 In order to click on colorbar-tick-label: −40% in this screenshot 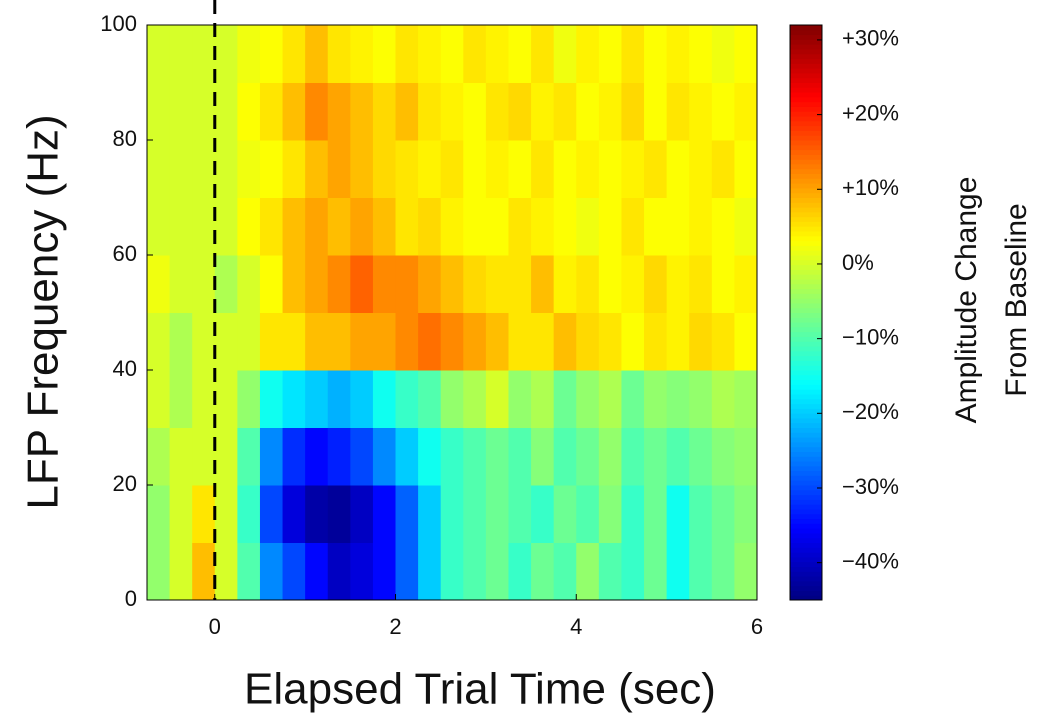, I will do `click(870, 560)`.